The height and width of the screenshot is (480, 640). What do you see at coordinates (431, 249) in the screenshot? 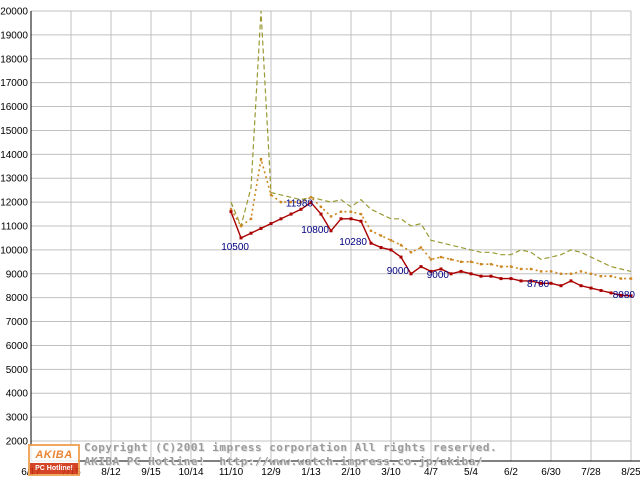
I see `series-lowest-price` at bounding box center [431, 249].